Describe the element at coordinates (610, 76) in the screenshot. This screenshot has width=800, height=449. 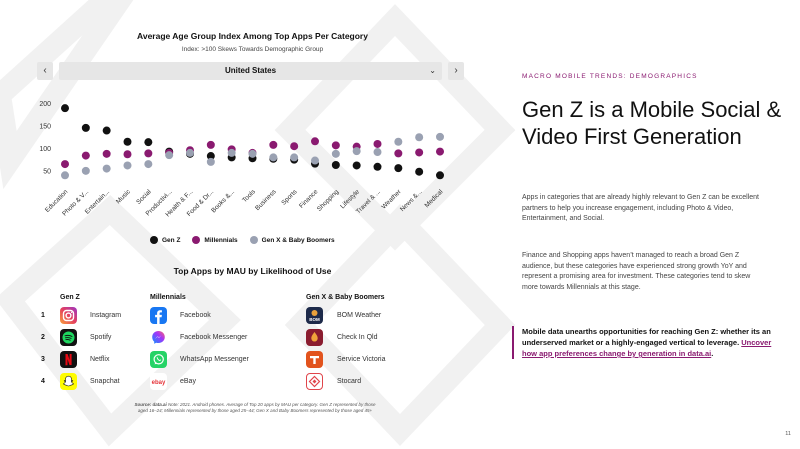
I see `section-eyebrow: MACRO MOBILE TRENDS: DEMOGRAPHICS` at that location.